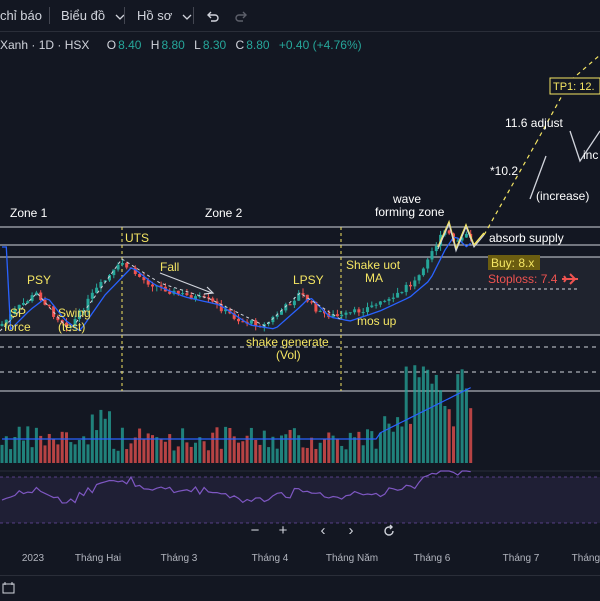 The width and height of the screenshot is (600, 601). What do you see at coordinates (242, 15) in the screenshot?
I see `redo-button` at bounding box center [242, 15].